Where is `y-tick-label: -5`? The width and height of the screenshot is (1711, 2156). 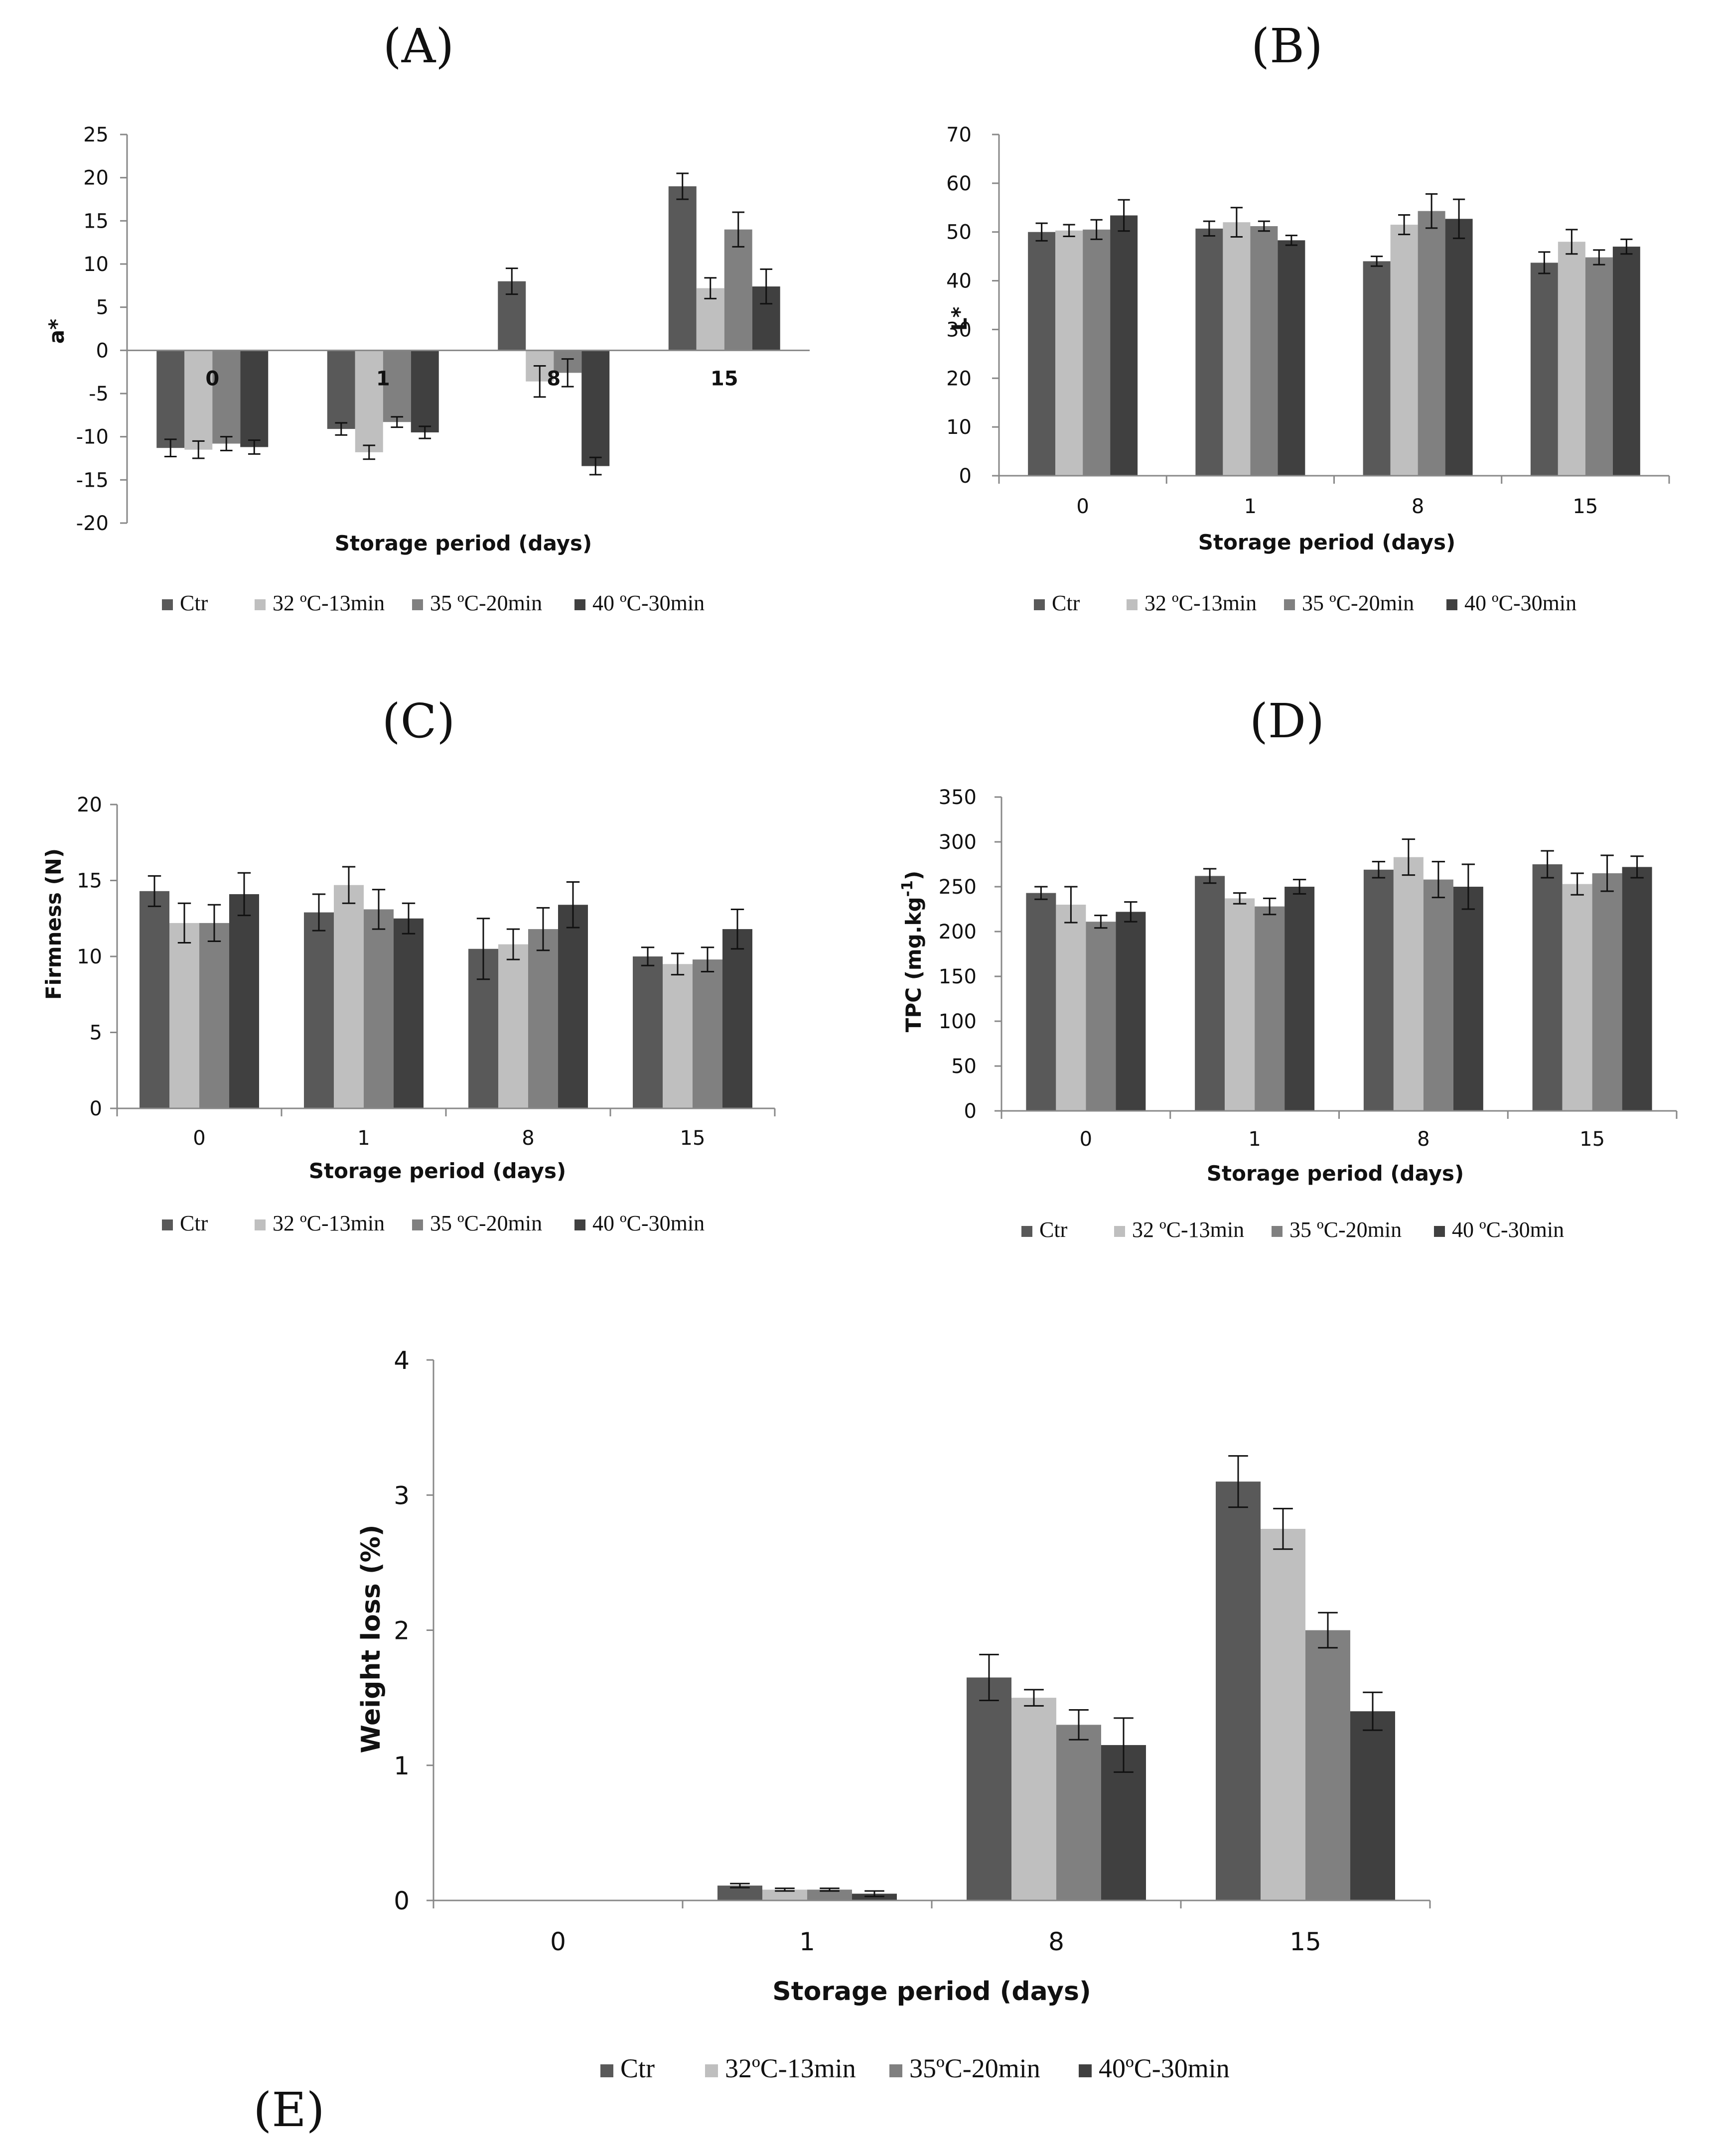
y-tick-label: -5 is located at coordinates (99, 394).